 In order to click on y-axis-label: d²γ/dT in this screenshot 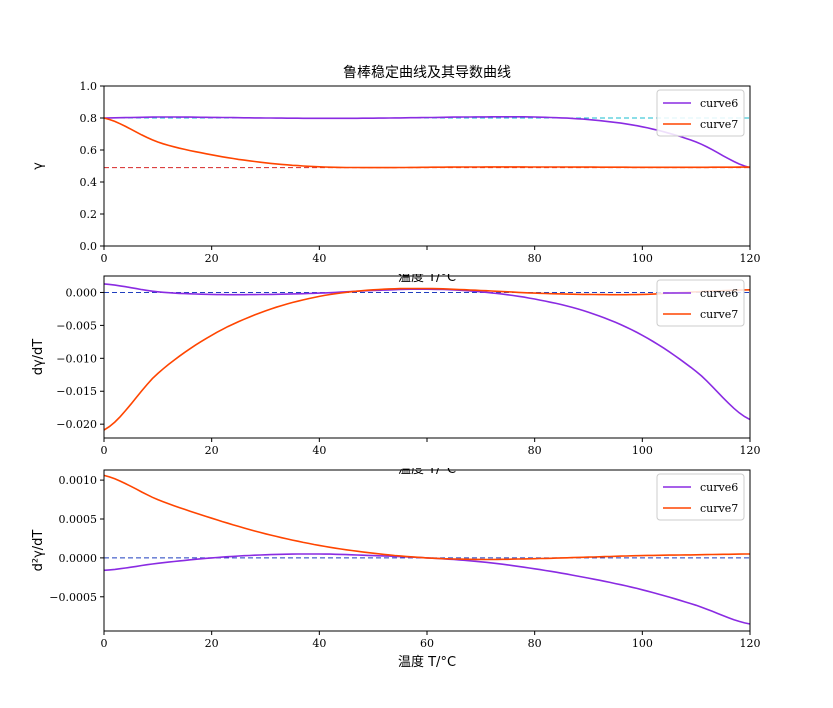, I will do `click(38, 551)`.